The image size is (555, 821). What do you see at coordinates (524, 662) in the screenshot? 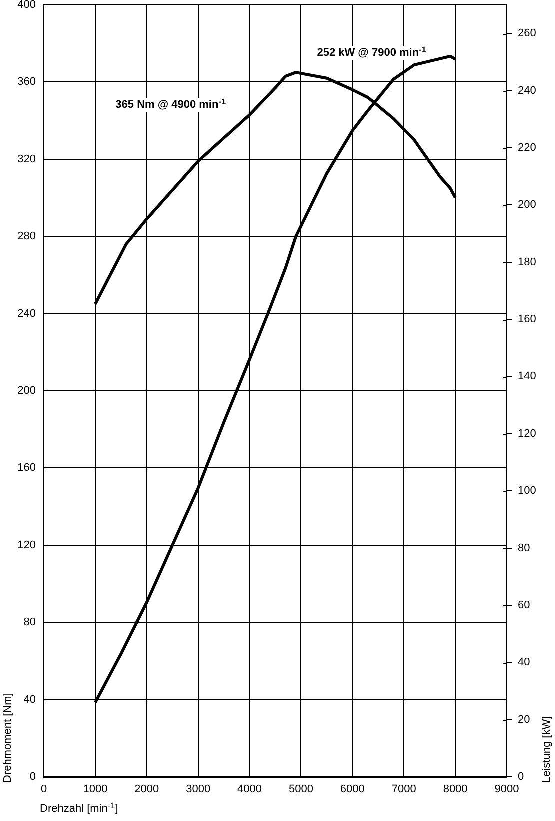
I see `y2-tick-label: 40` at bounding box center [524, 662].